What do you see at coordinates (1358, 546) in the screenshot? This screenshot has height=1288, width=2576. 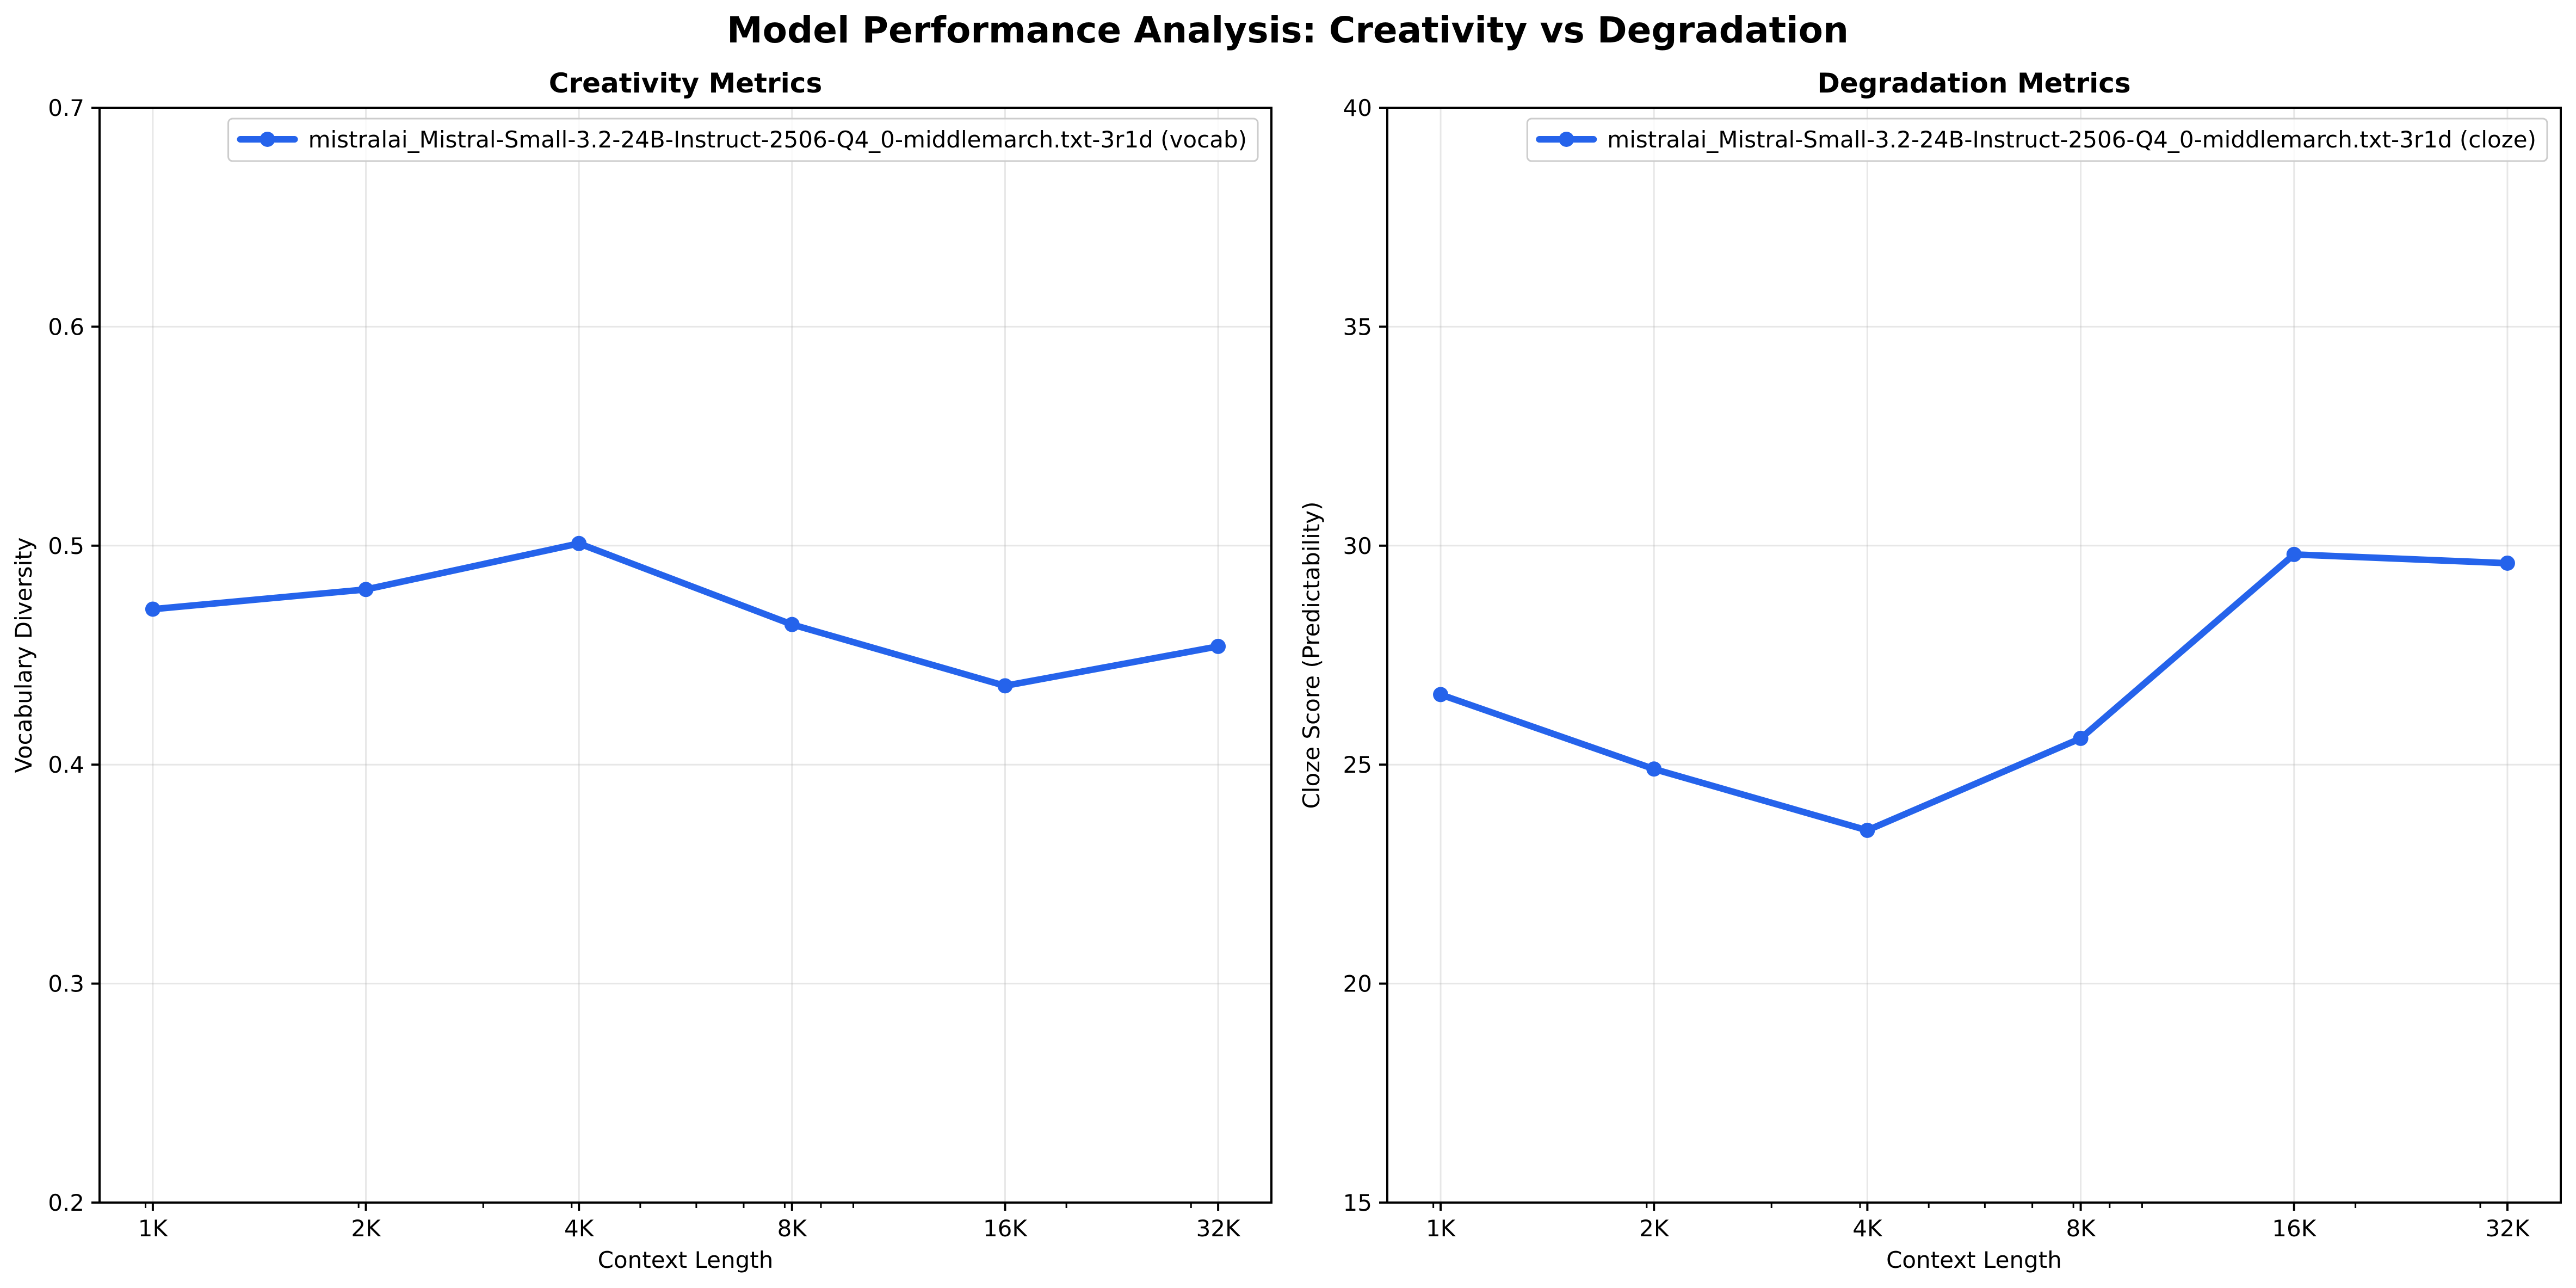 I see `y-tick-label: 30` at bounding box center [1358, 546].